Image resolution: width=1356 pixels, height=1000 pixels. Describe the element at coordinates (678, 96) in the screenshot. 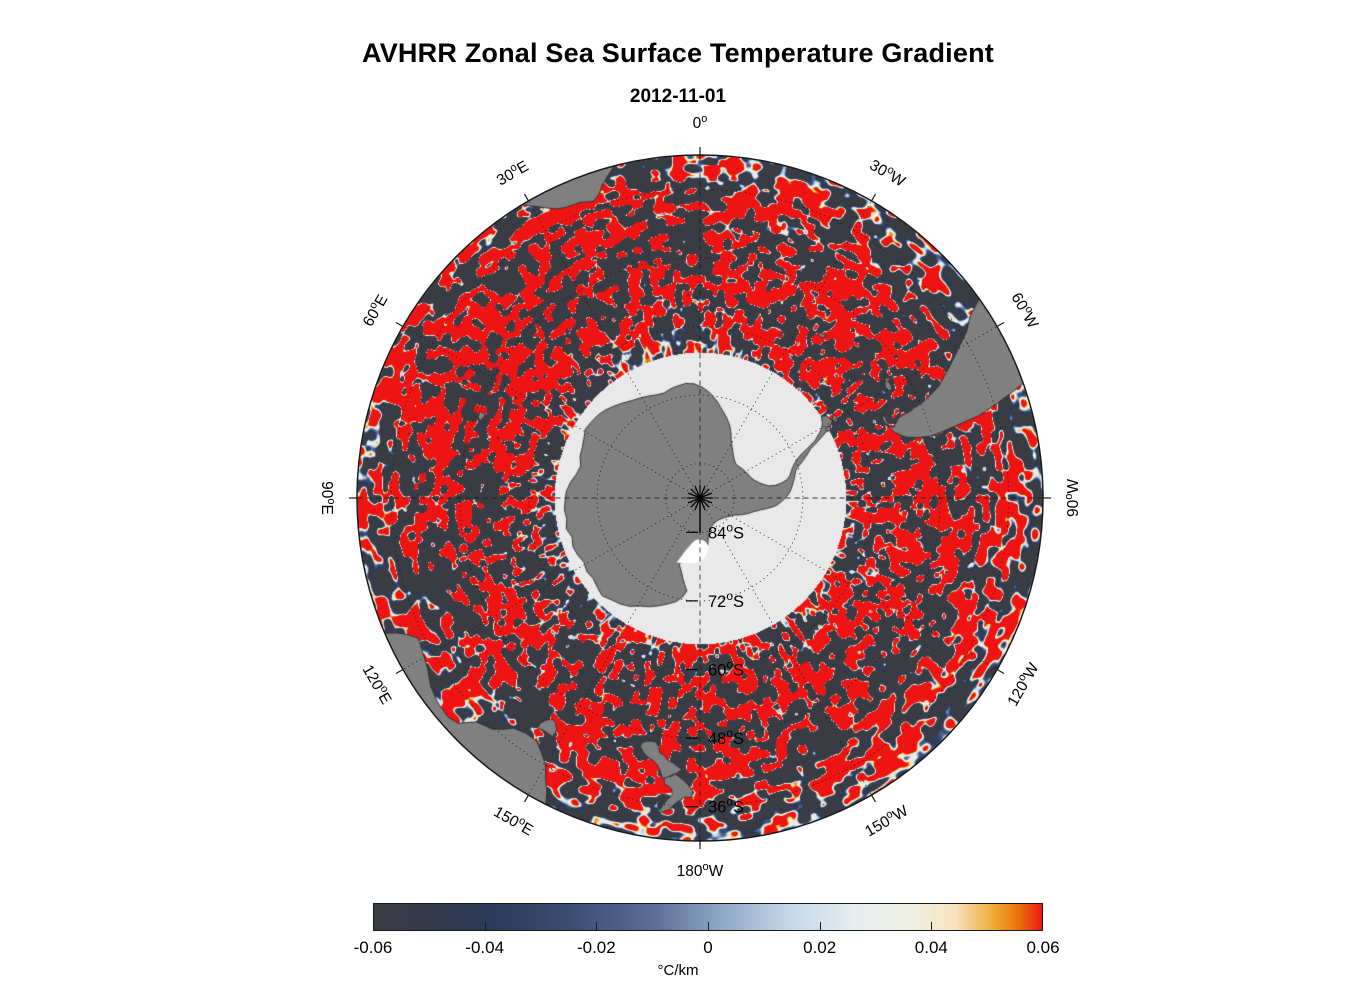

I see `page-subtitle: 2012-11-01` at that location.